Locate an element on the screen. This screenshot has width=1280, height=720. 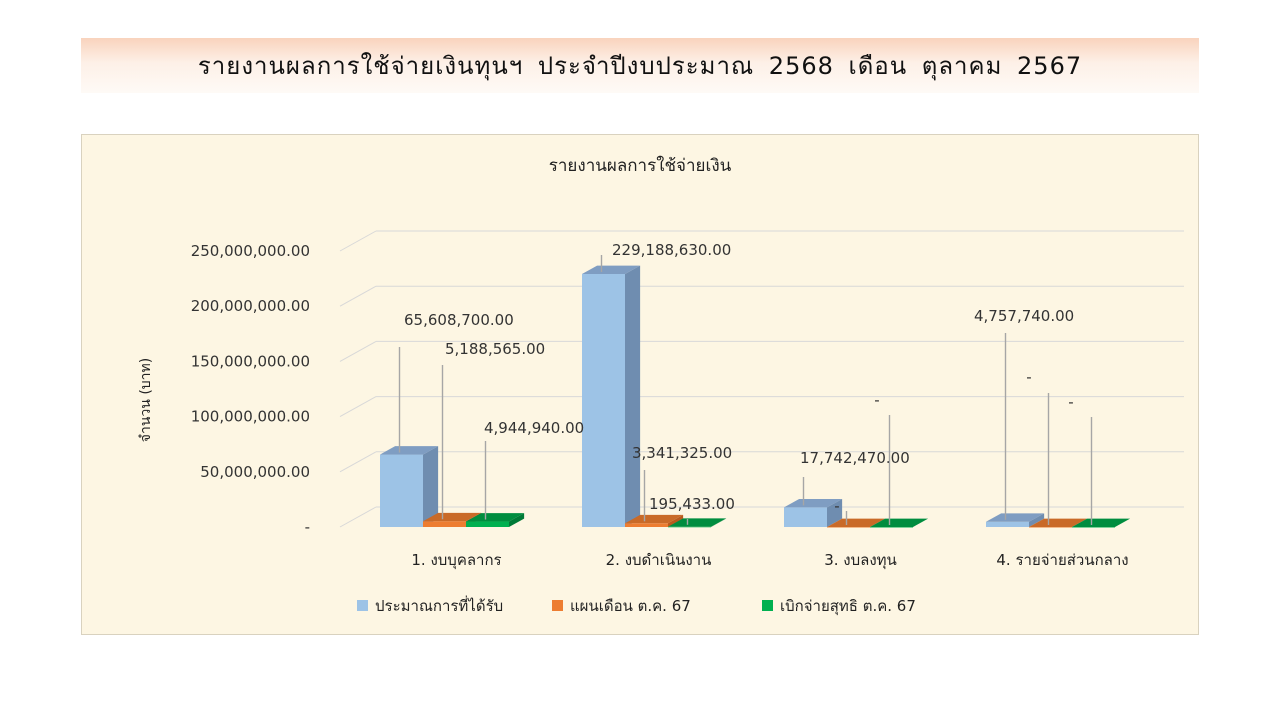
legend-entry: เบิกจ่ายสุทธิ ต.ค. 67 is located at coordinates (848, 606).